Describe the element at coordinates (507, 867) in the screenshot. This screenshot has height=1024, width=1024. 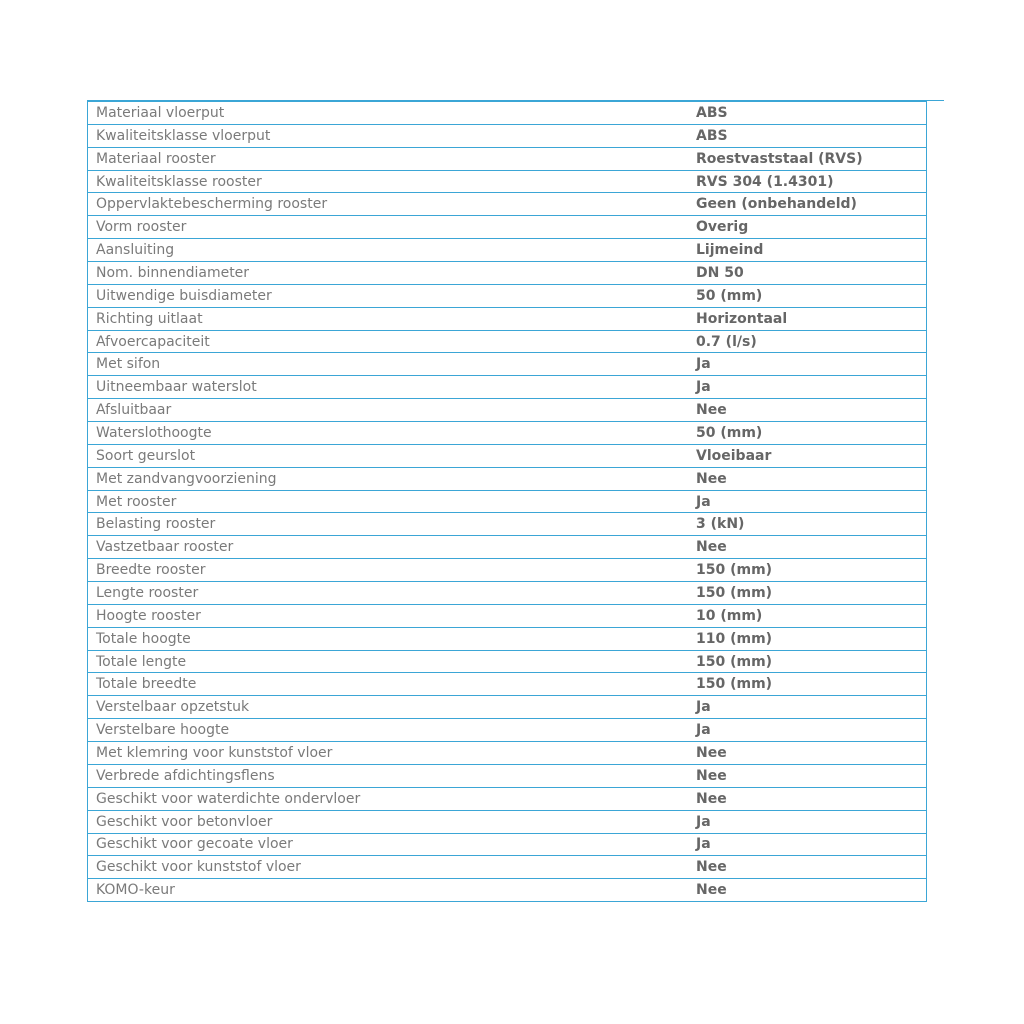
I see `table-row: Geschikt voor kunststof vloer Nee` at that location.